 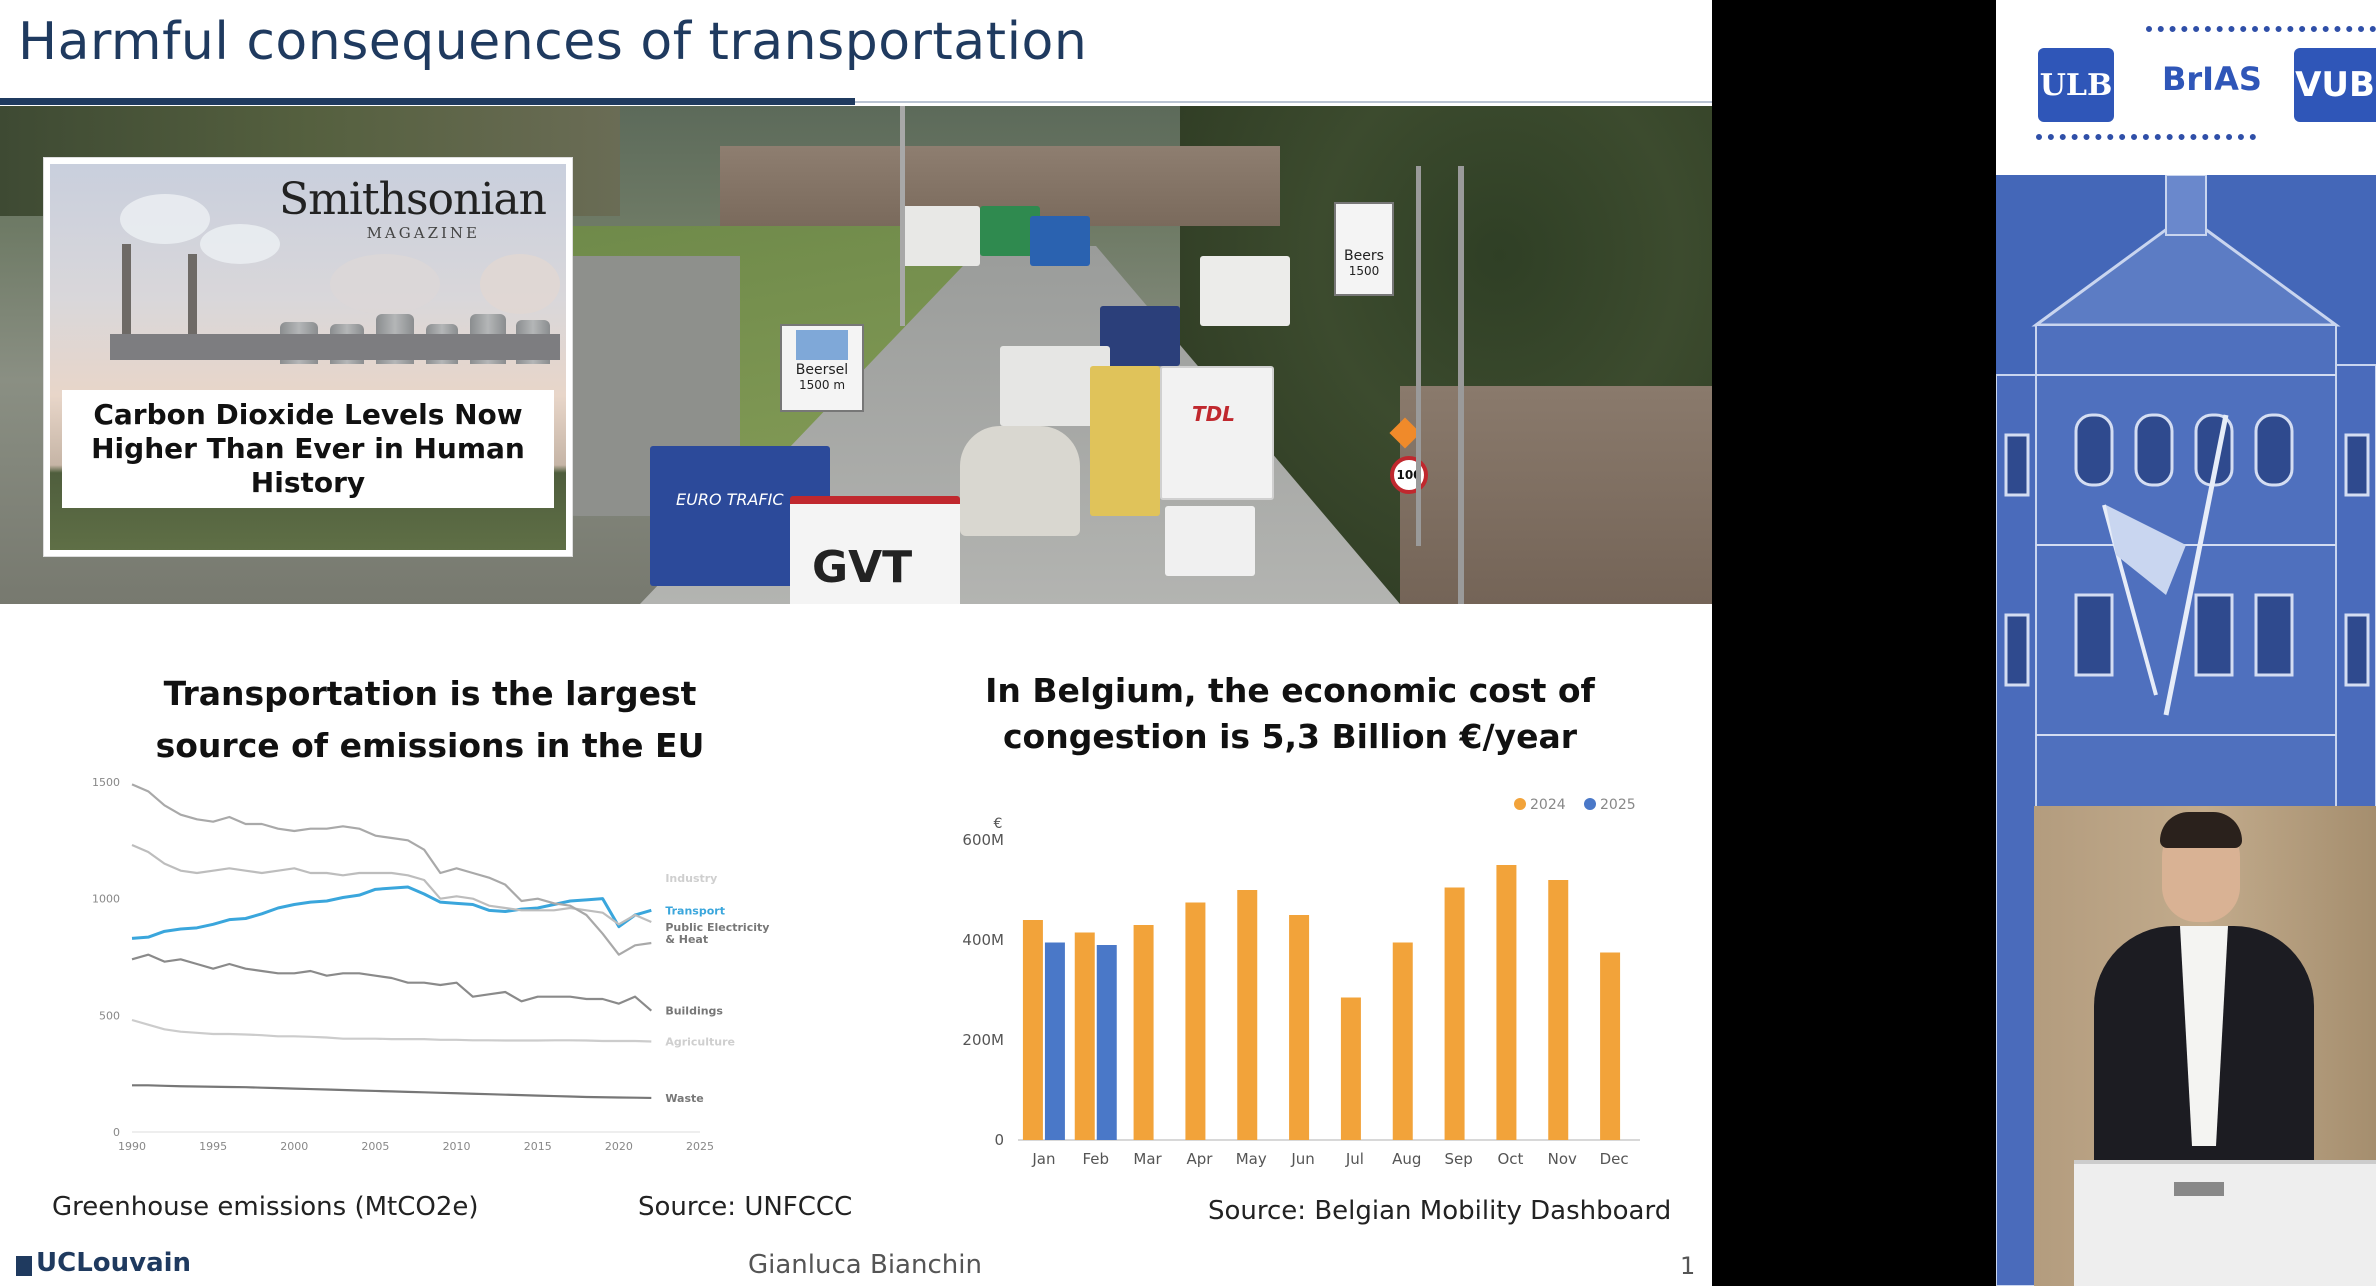 What do you see at coordinates (1217, 433) in the screenshot?
I see `truck-tdl: TDL` at bounding box center [1217, 433].